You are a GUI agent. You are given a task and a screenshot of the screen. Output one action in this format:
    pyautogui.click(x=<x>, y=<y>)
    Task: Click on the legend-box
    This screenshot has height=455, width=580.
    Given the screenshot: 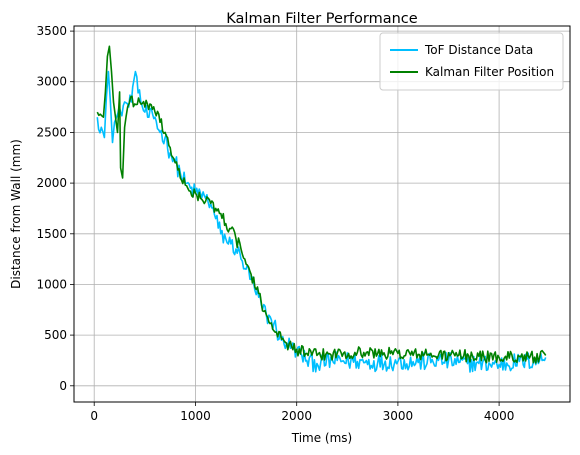 What is the action you would take?
    pyautogui.click(x=471, y=61)
    